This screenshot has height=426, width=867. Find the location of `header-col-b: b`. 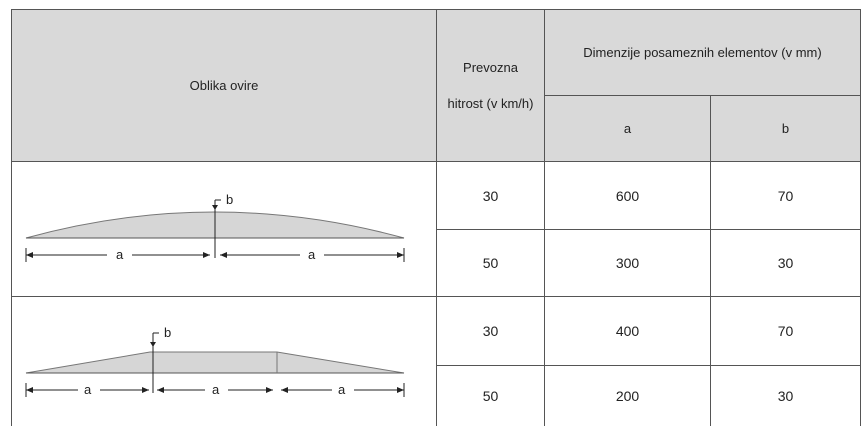

header-col-b: b is located at coordinates (785, 128).